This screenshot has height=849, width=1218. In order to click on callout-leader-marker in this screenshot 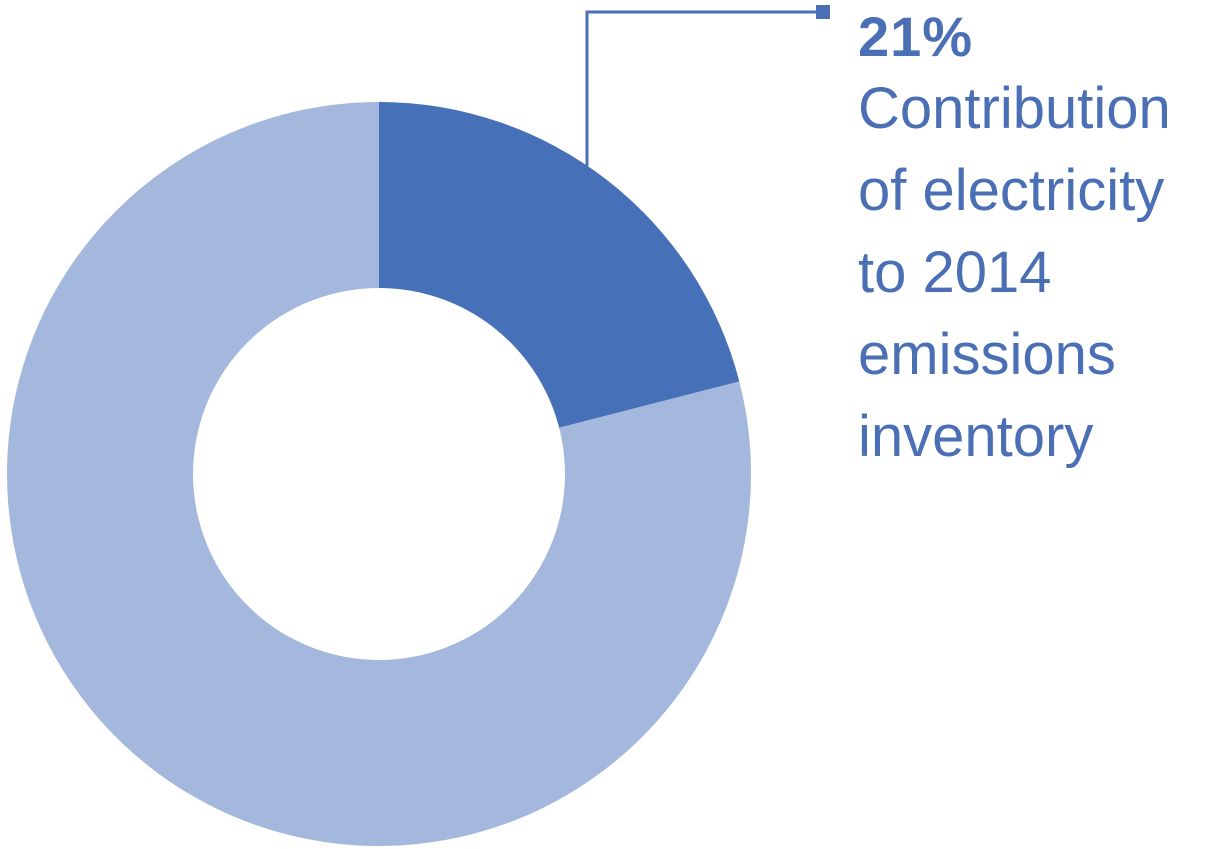, I will do `click(823, 12)`.